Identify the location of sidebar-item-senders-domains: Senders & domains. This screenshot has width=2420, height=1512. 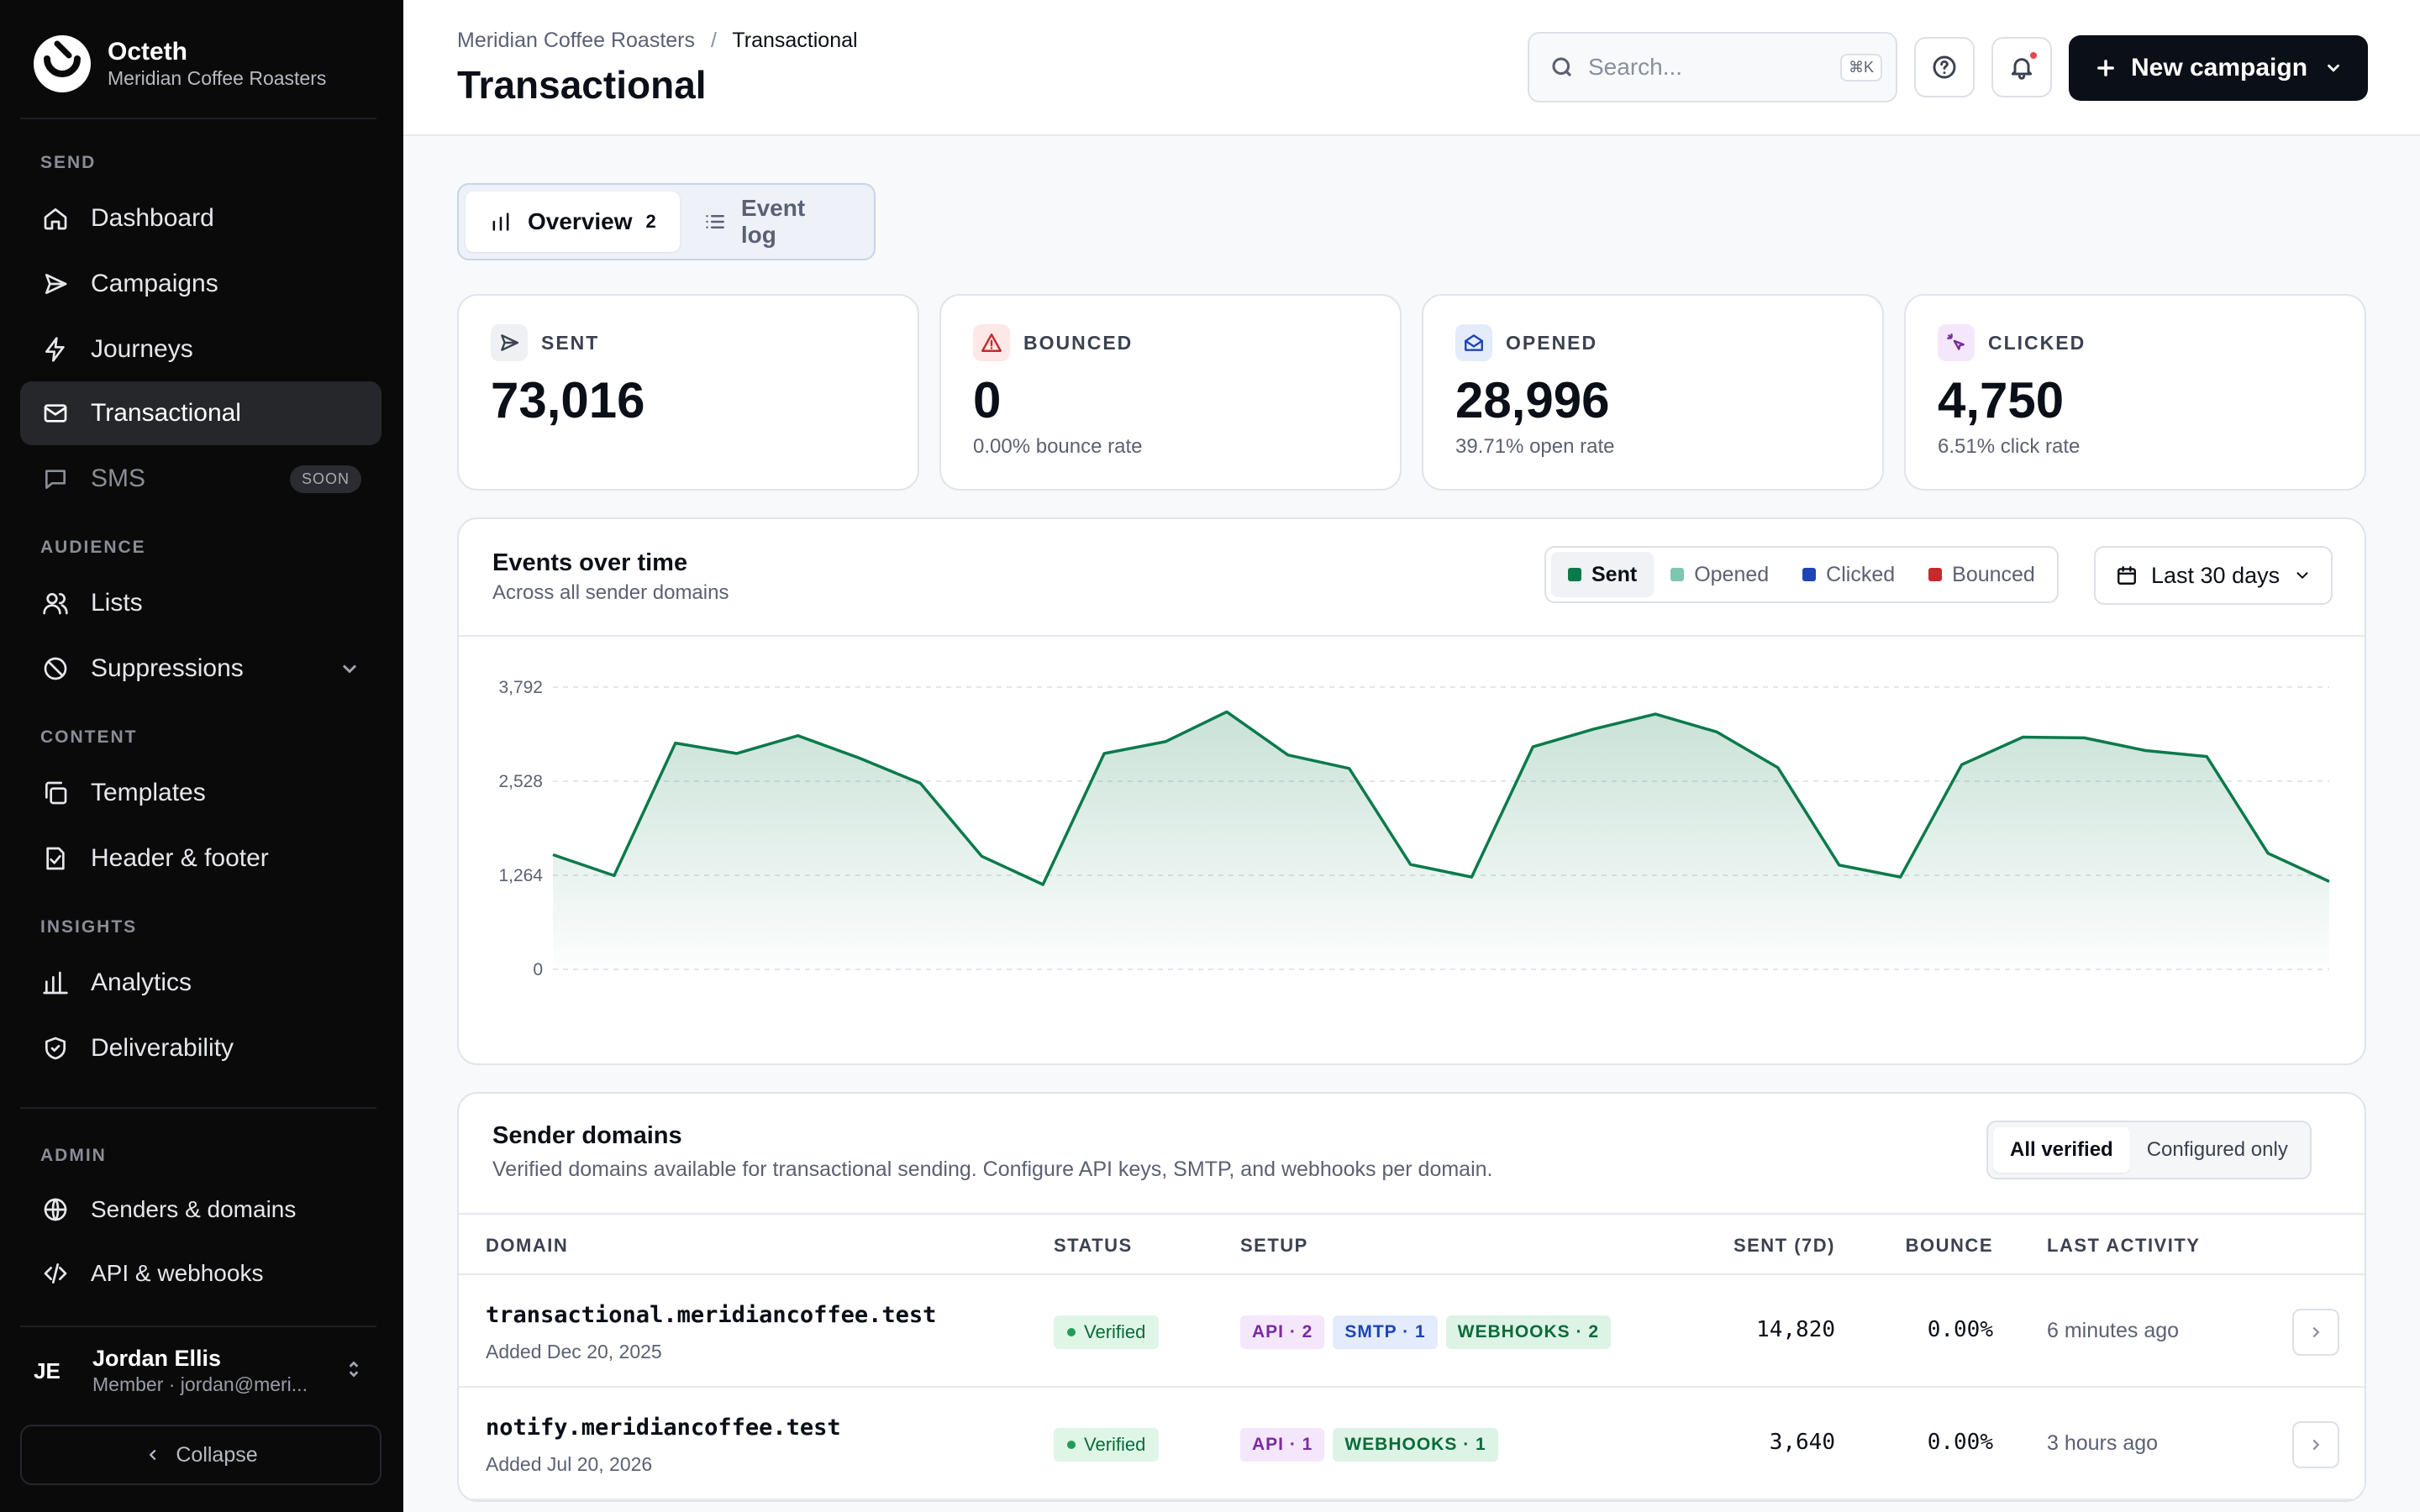
(200, 1210).